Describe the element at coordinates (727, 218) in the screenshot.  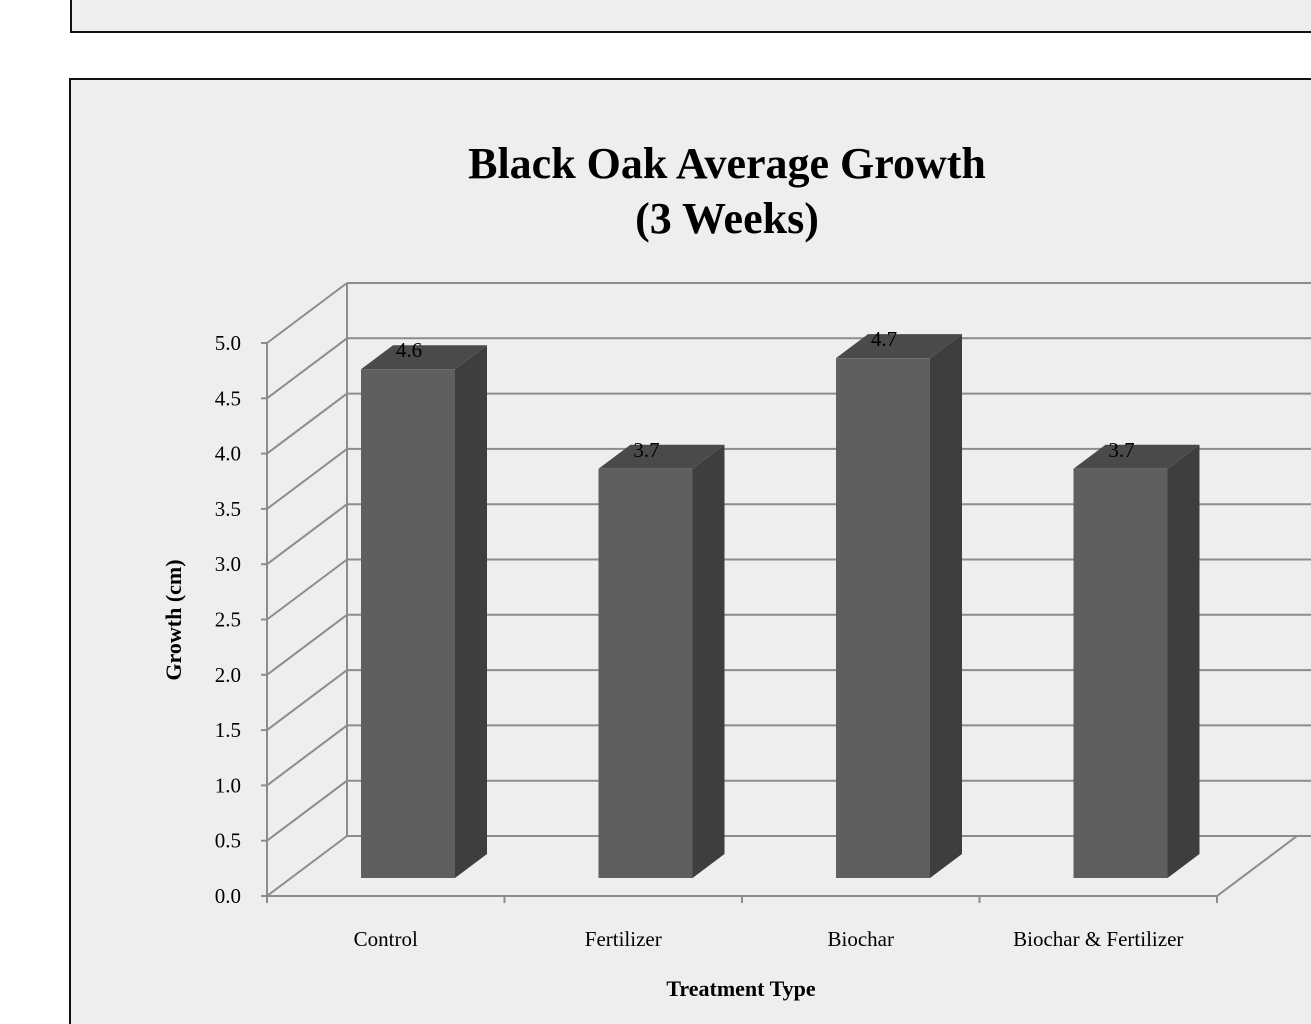
I see `chart-subtitle: (3 Weeks)` at that location.